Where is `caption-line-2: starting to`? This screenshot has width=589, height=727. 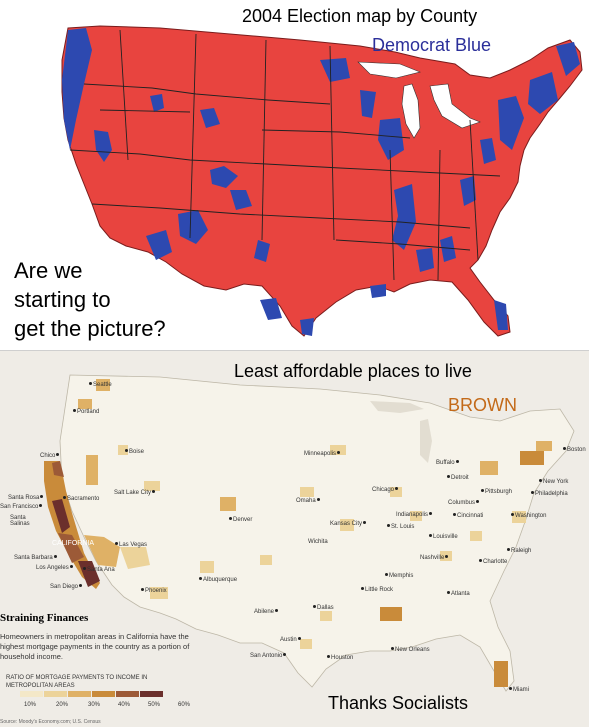
caption-line-2: starting to is located at coordinates (62, 299).